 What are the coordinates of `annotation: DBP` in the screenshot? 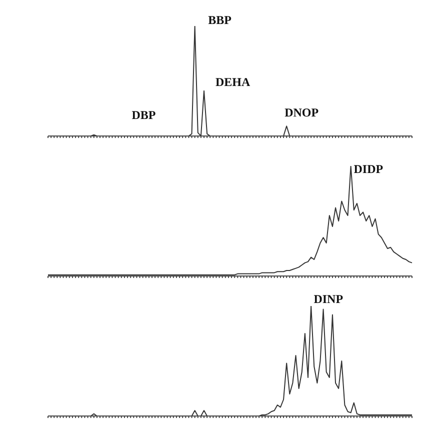 It's located at (144, 115).